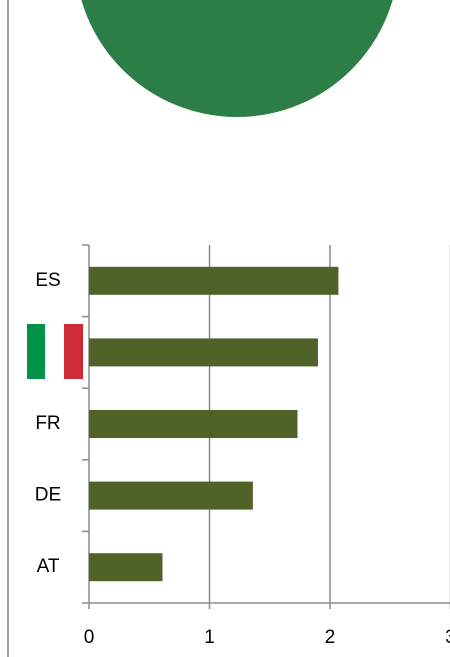  What do you see at coordinates (209, 637) in the screenshot?
I see `x-tick-label: 1` at bounding box center [209, 637].